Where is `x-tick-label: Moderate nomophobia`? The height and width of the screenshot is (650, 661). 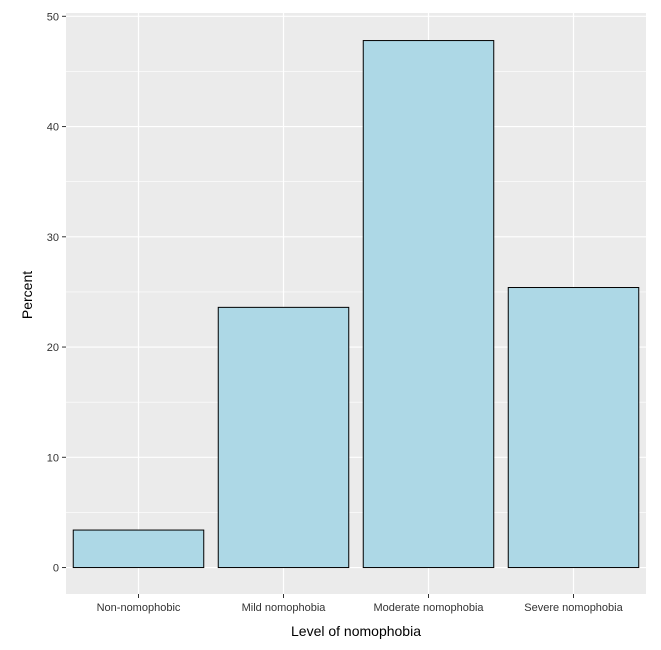
x-tick-label: Moderate nomophobia is located at coordinates (428, 608).